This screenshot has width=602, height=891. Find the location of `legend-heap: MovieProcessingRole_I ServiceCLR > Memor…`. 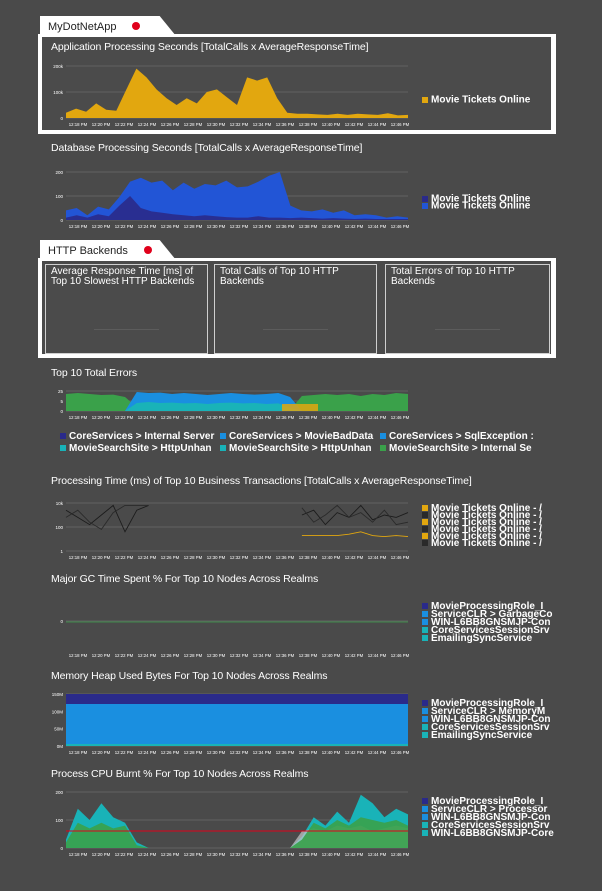

legend-heap: MovieProcessingRole_I ServiceCLR > Memor… is located at coordinates (486, 720).